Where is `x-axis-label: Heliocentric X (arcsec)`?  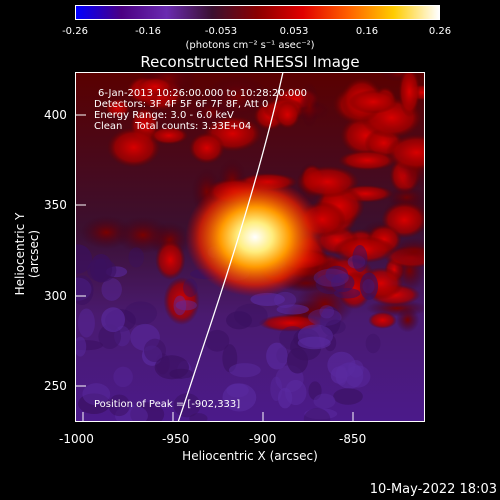
x-axis-label: Heliocentric X (arcsec) is located at coordinates (250, 456).